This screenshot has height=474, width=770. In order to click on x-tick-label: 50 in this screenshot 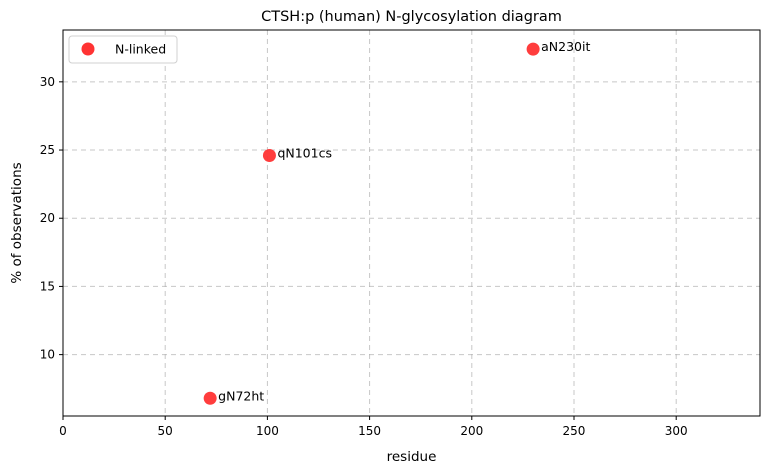, I will do `click(165, 431)`.